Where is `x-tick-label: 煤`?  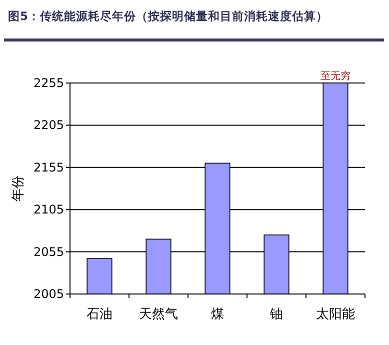 x-tick-label: 煤 is located at coordinates (217, 314).